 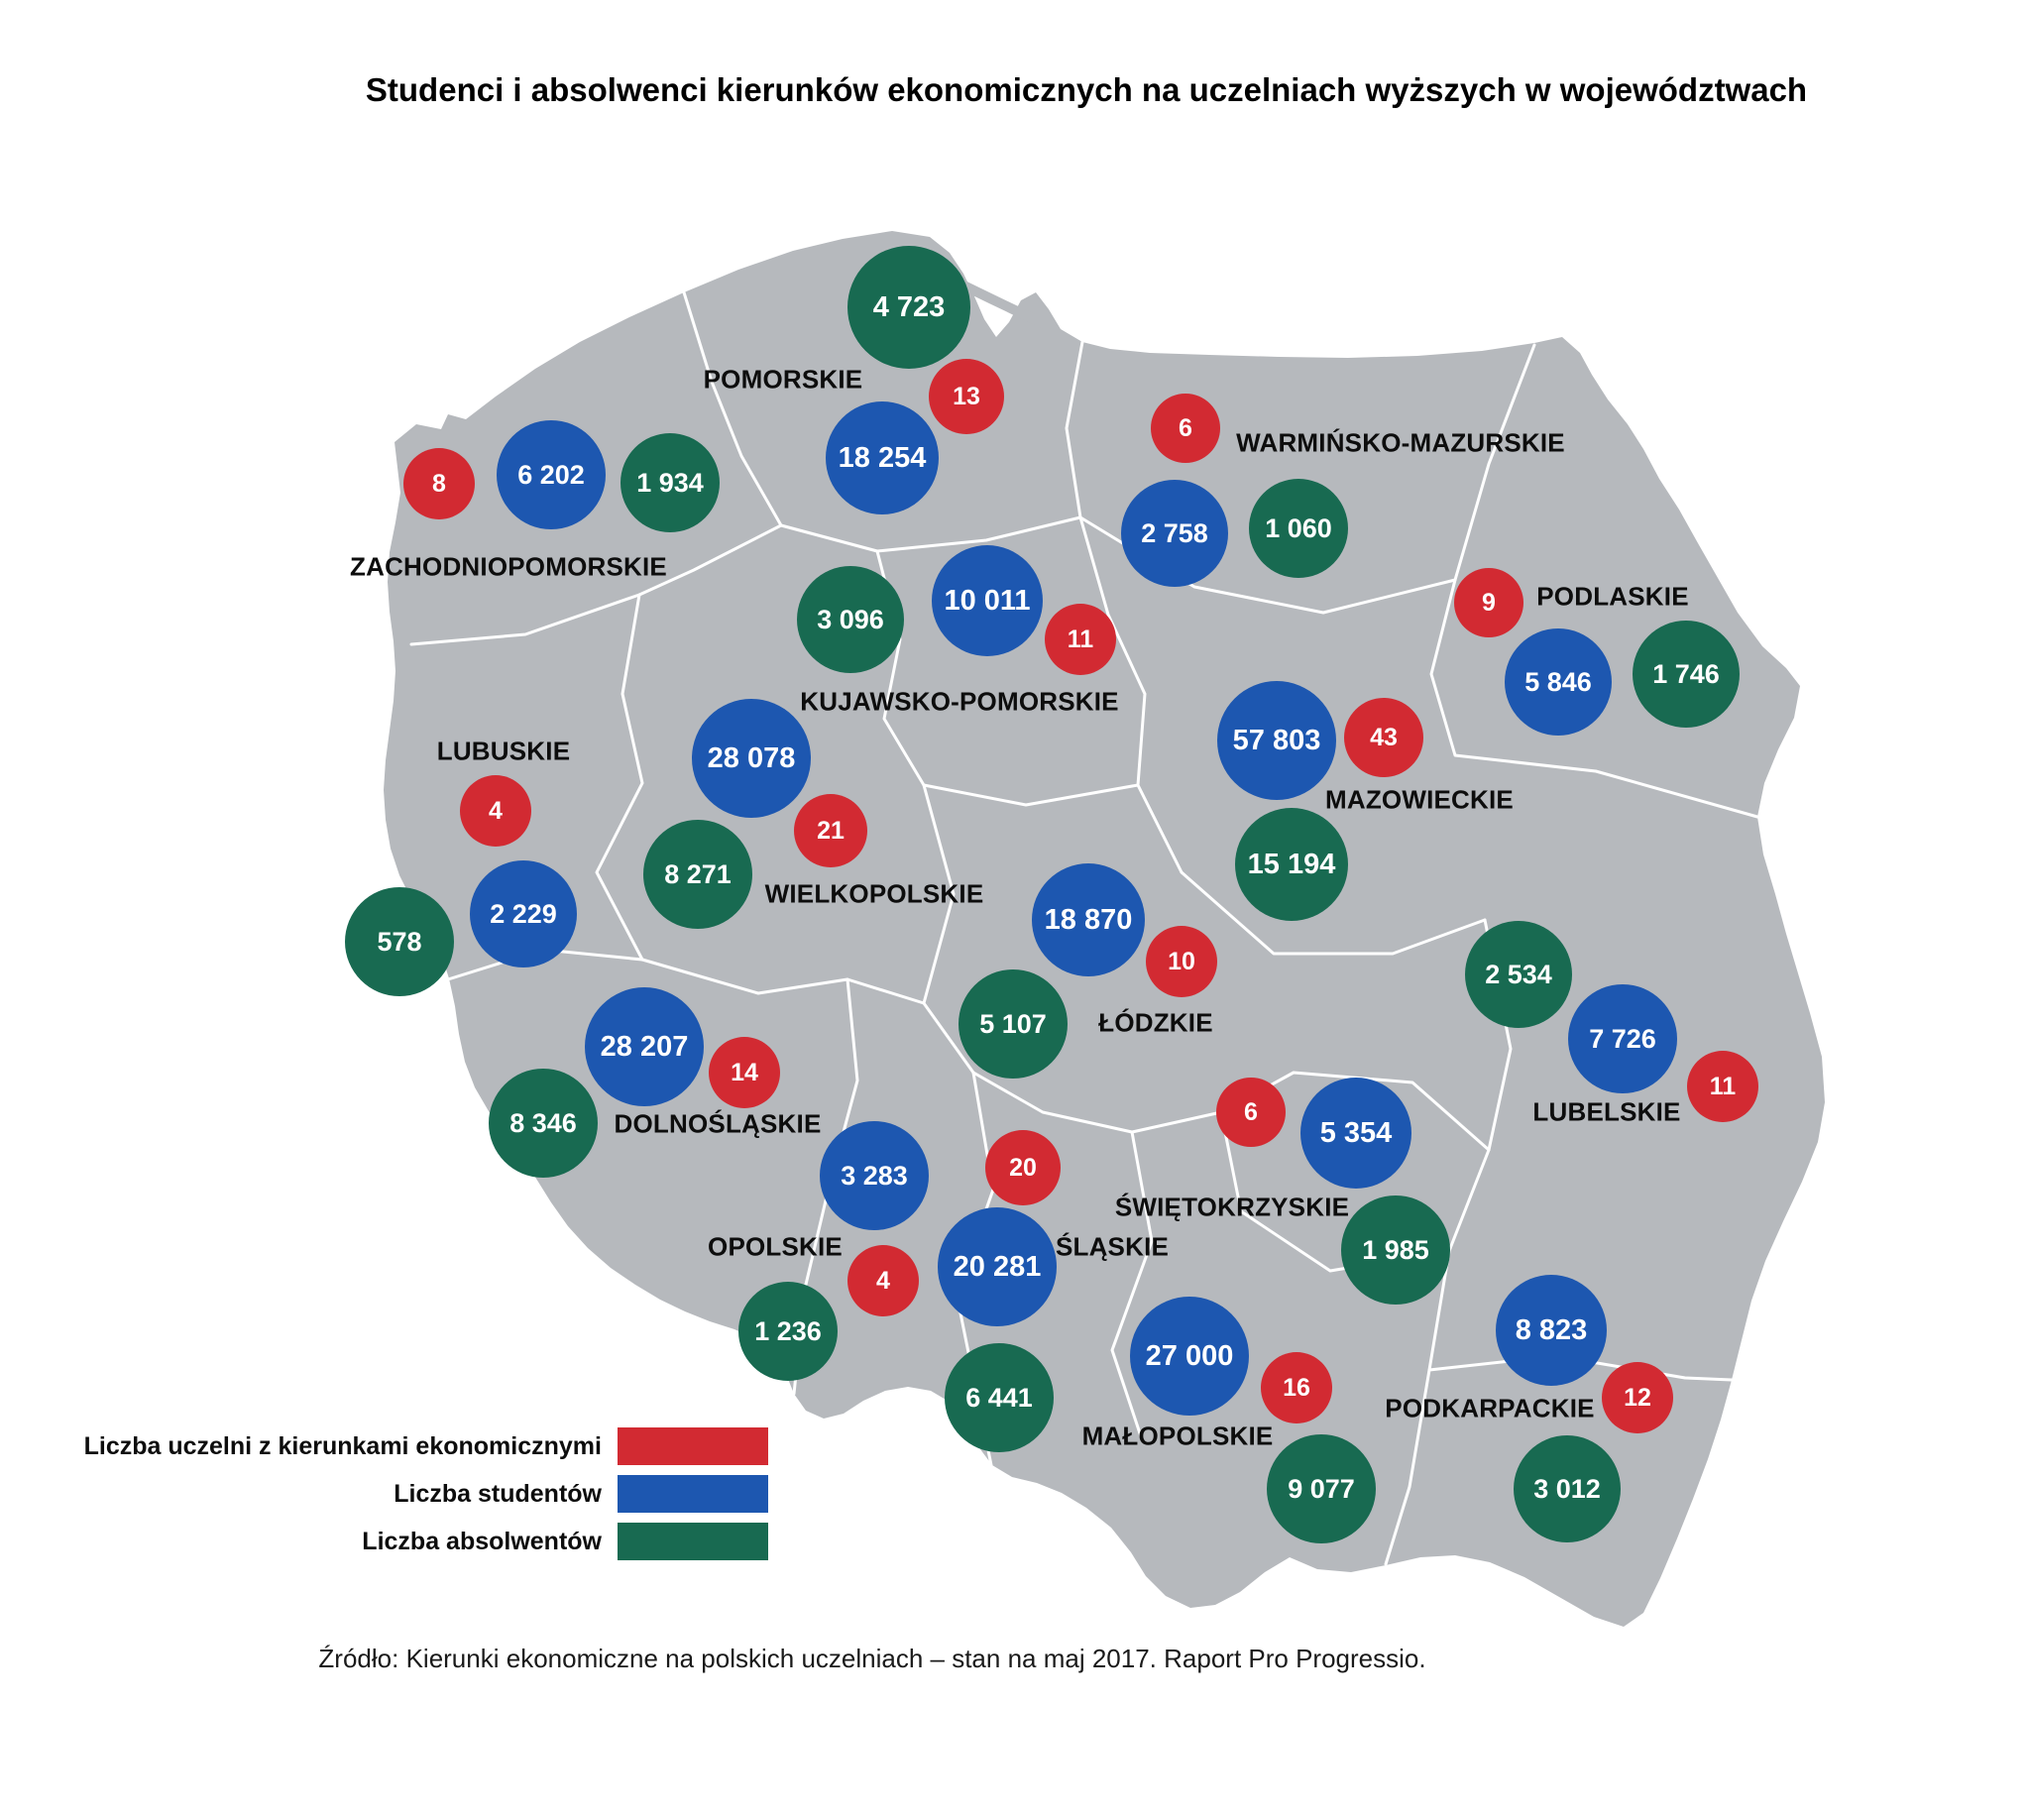 I want to click on bubble-students-mazowieckie: 57 803, so click(x=1276, y=740).